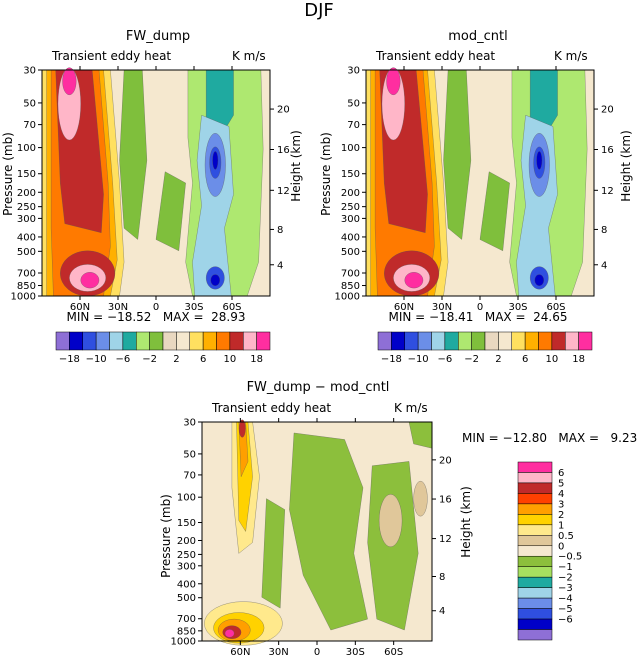  Describe the element at coordinates (565, 620) in the screenshot. I see `colorbar-label: −6` at that location.